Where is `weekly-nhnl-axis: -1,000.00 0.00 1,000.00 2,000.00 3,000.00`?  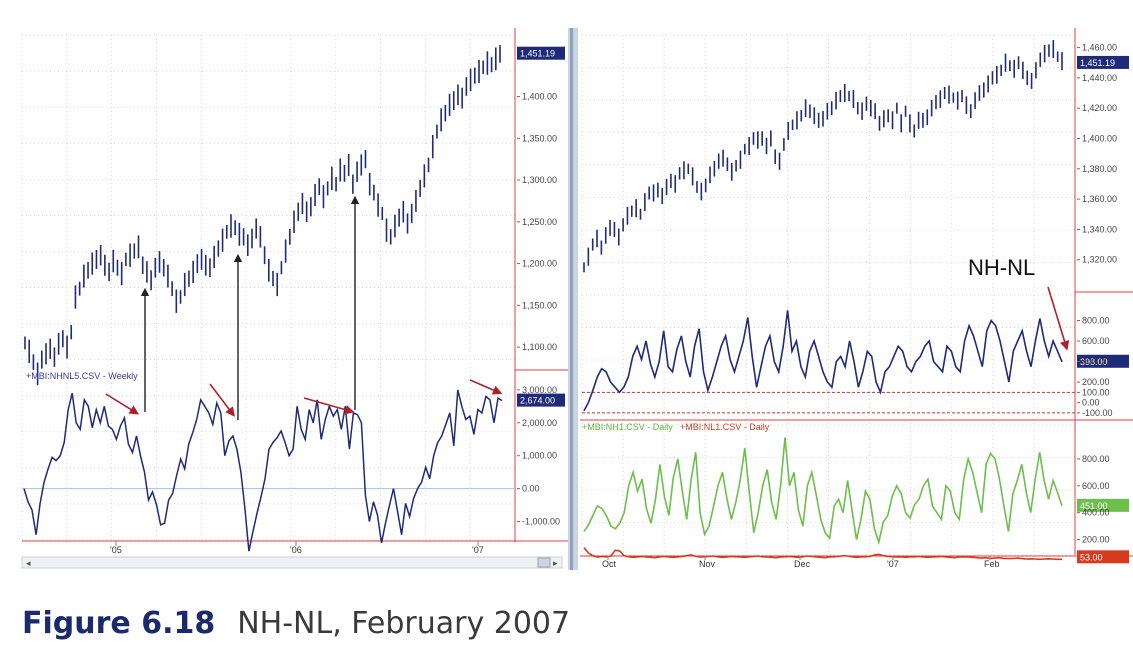 weekly-nhnl-axis: -1,000.00 0.00 1,000.00 2,000.00 3,000.00 is located at coordinates (538, 456).